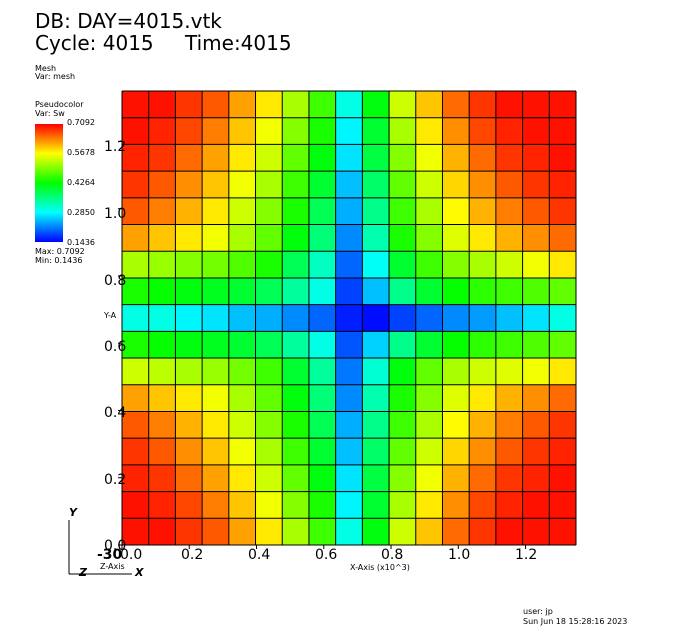 This screenshot has width=698, height=638. What do you see at coordinates (60, 251) in the screenshot?
I see `legend-max-label: Max: 0.7092` at bounding box center [60, 251].